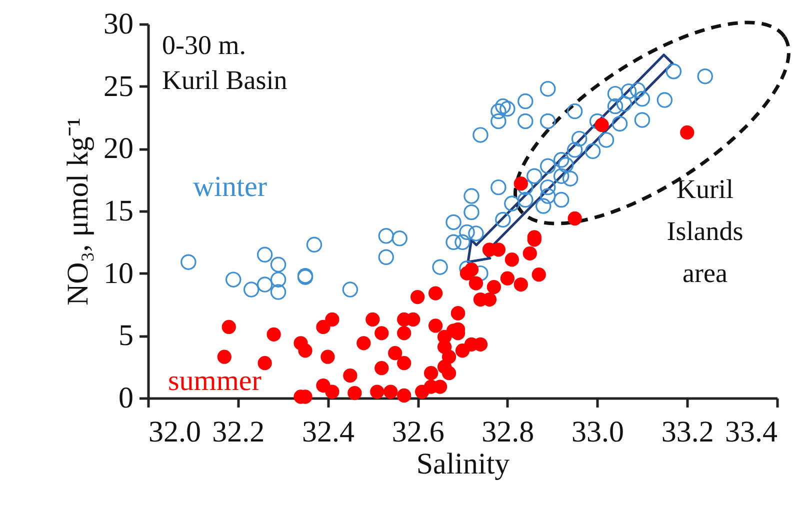 The height and width of the screenshot is (529, 800). Describe the element at coordinates (174, 432) in the screenshot. I see `x-tick-label: 32.0` at that location.